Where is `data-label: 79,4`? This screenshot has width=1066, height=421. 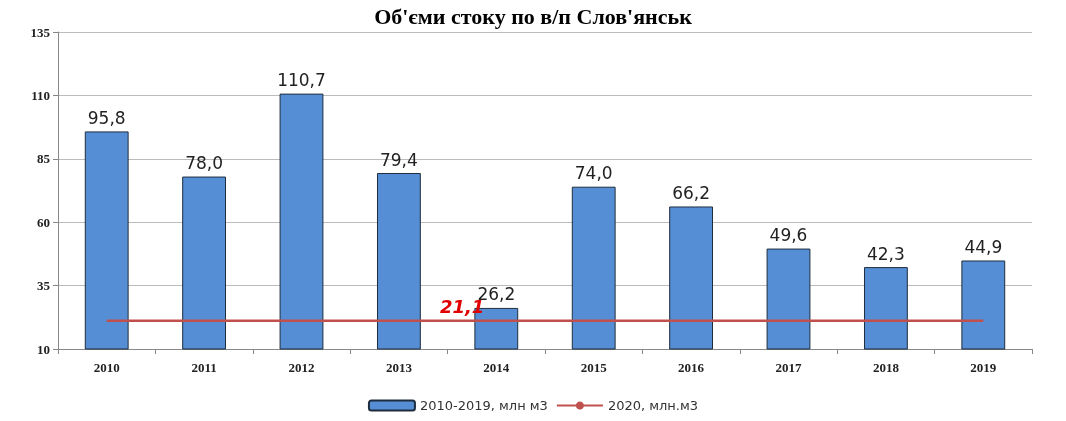 data-label: 79,4 is located at coordinates (398, 159).